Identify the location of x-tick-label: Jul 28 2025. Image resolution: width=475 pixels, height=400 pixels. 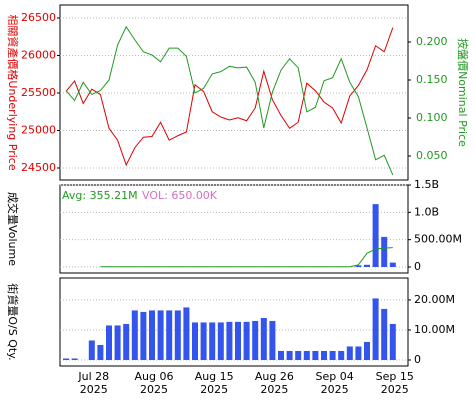
(94, 383).